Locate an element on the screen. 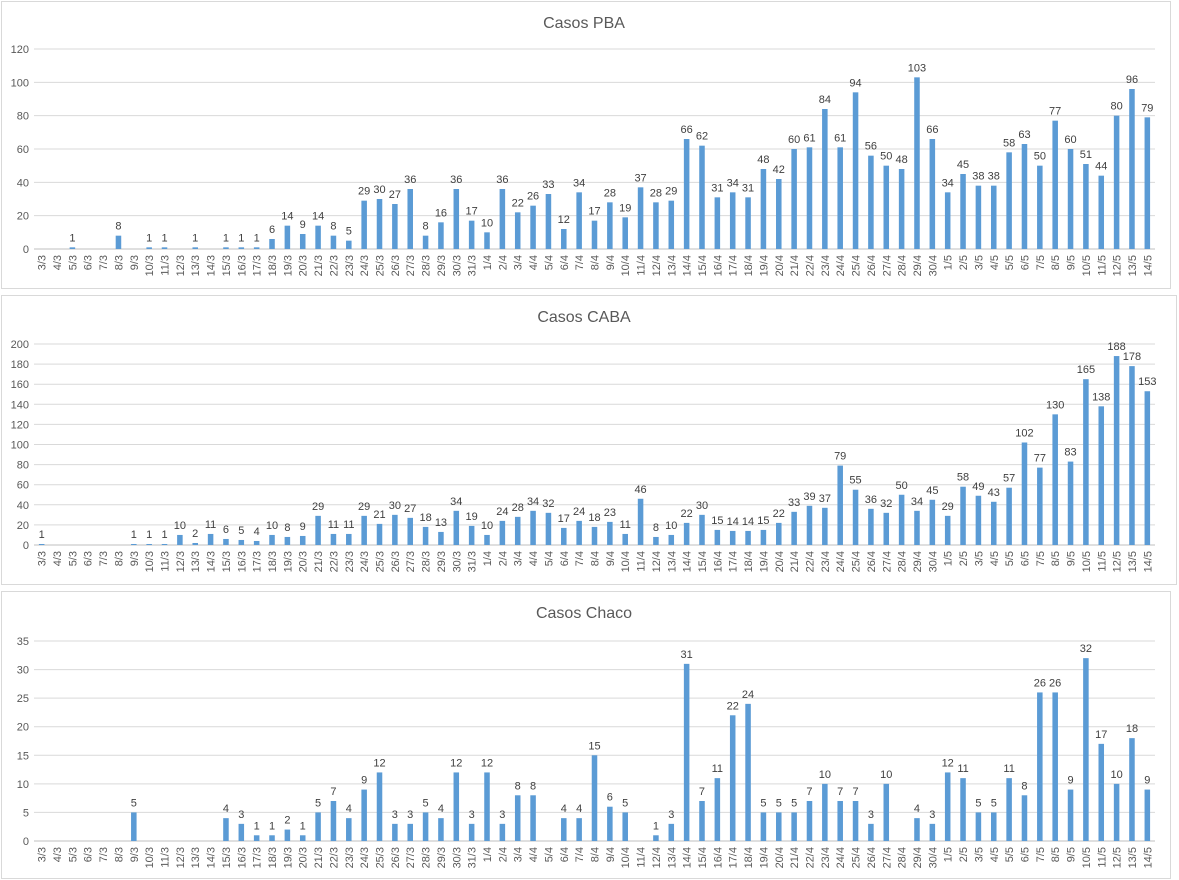 The image size is (1179, 880). data-label: 26 is located at coordinates (533, 197).